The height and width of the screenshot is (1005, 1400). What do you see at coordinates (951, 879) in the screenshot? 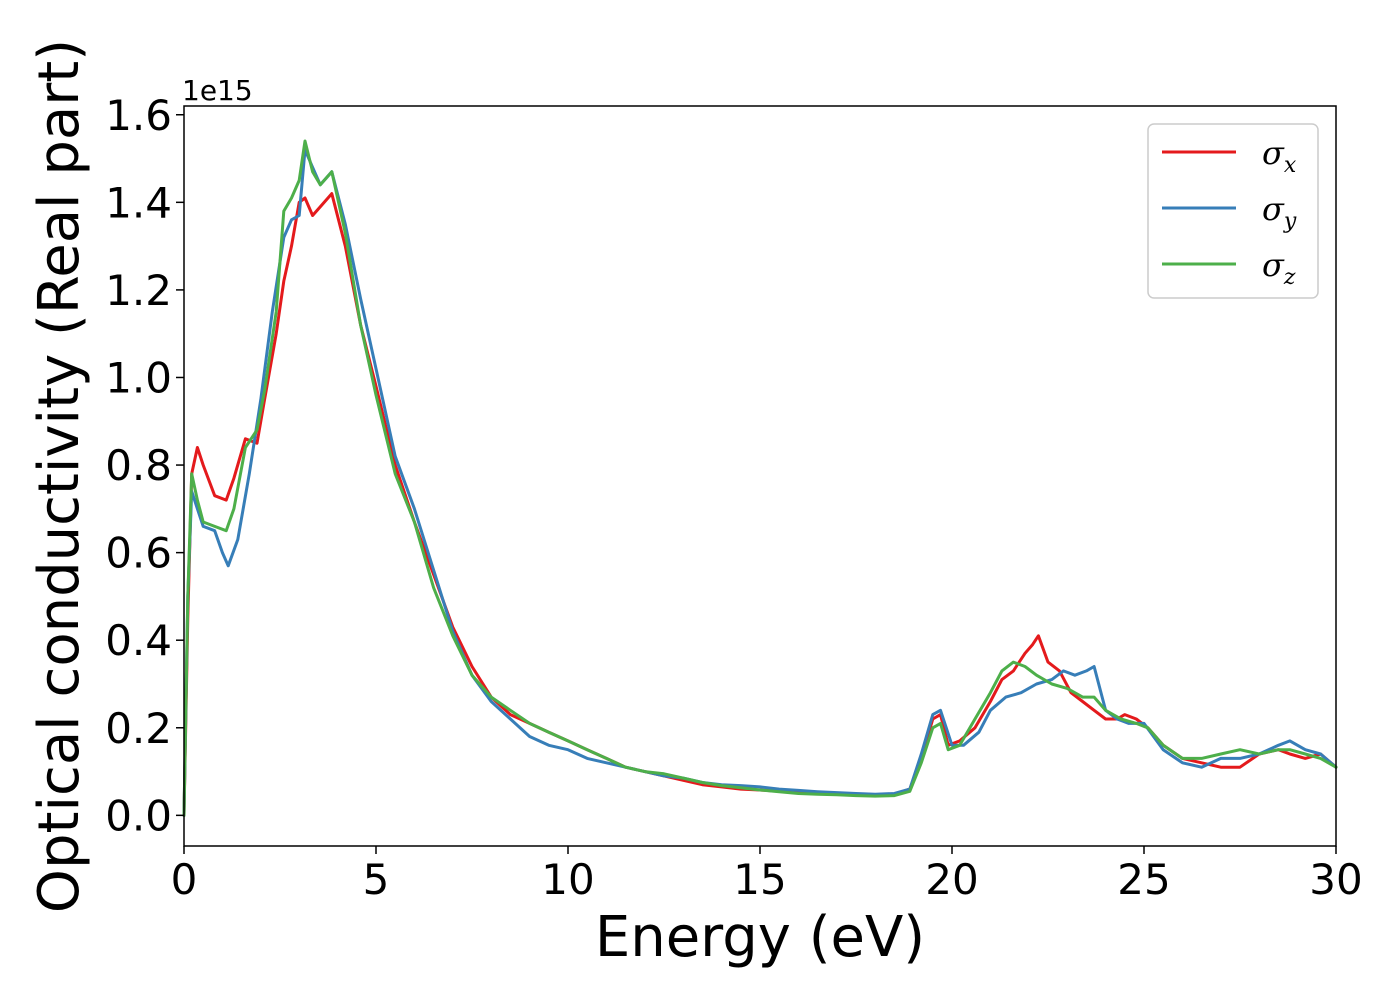
I see `x-tick-label: 20` at bounding box center [951, 879].